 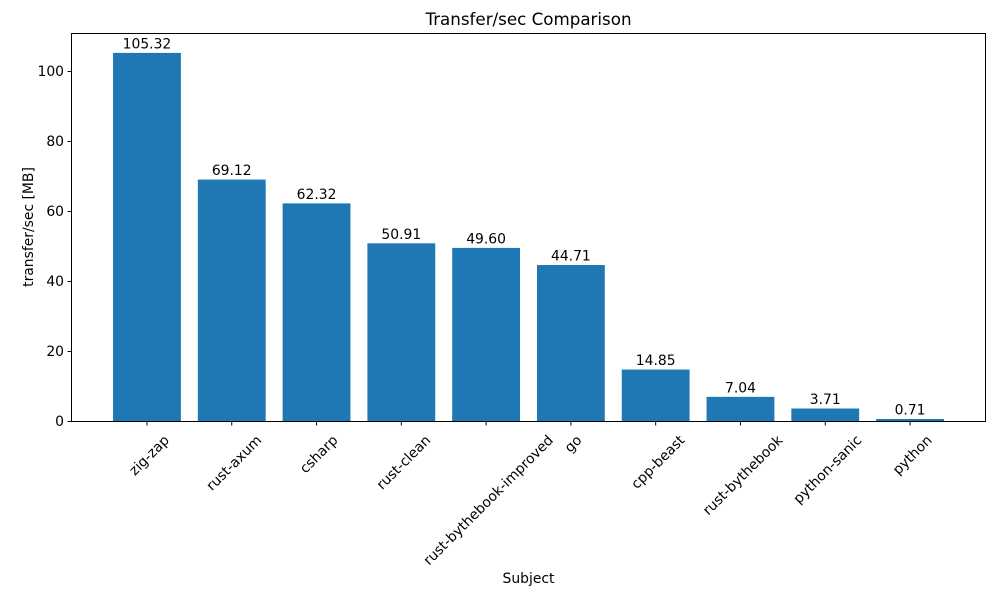 What do you see at coordinates (401, 332) in the screenshot?
I see `bar-rust-clean` at bounding box center [401, 332].